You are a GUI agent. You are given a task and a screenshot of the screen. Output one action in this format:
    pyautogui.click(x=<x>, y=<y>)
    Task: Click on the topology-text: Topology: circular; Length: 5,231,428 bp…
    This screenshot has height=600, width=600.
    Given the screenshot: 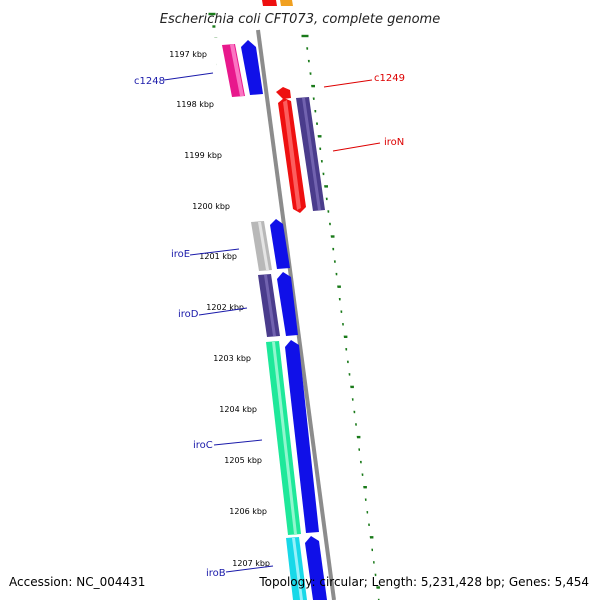 What is the action you would take?
    pyautogui.click(x=423, y=582)
    